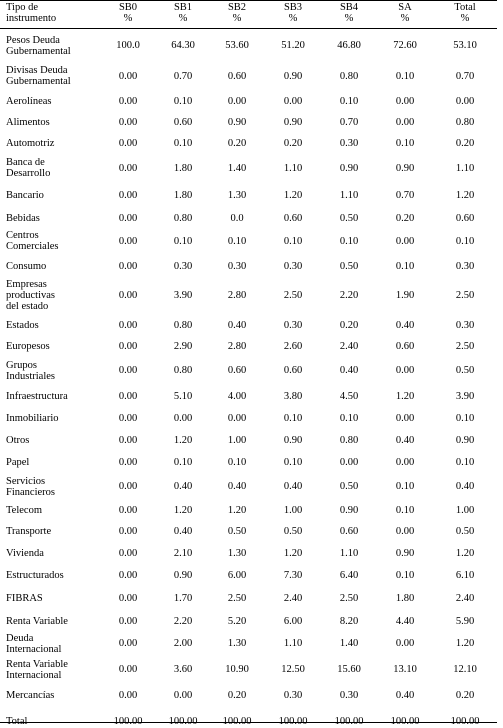 The height and width of the screenshot is (728, 503). I want to click on row-label: Centros Comerciales, so click(51, 241).